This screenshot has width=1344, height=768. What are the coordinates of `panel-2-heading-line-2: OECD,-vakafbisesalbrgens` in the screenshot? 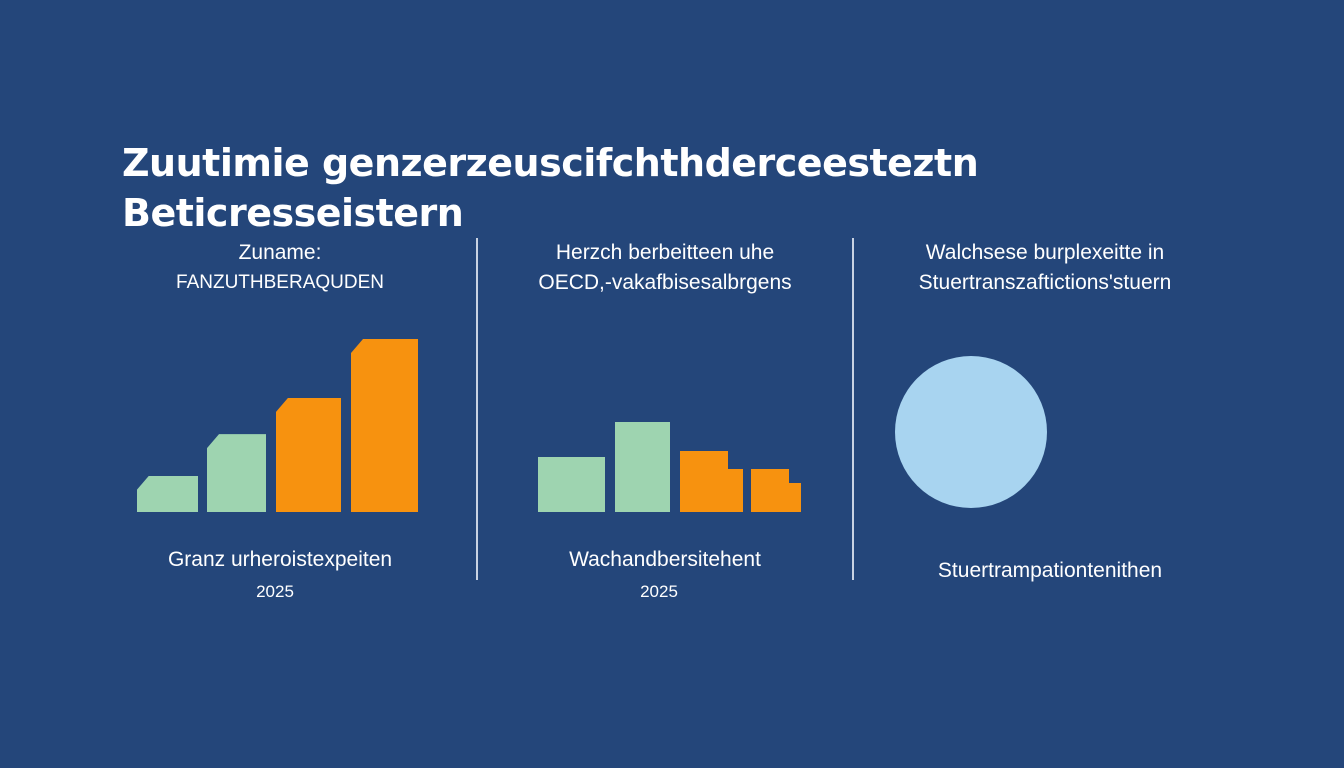 It's located at (665, 282).